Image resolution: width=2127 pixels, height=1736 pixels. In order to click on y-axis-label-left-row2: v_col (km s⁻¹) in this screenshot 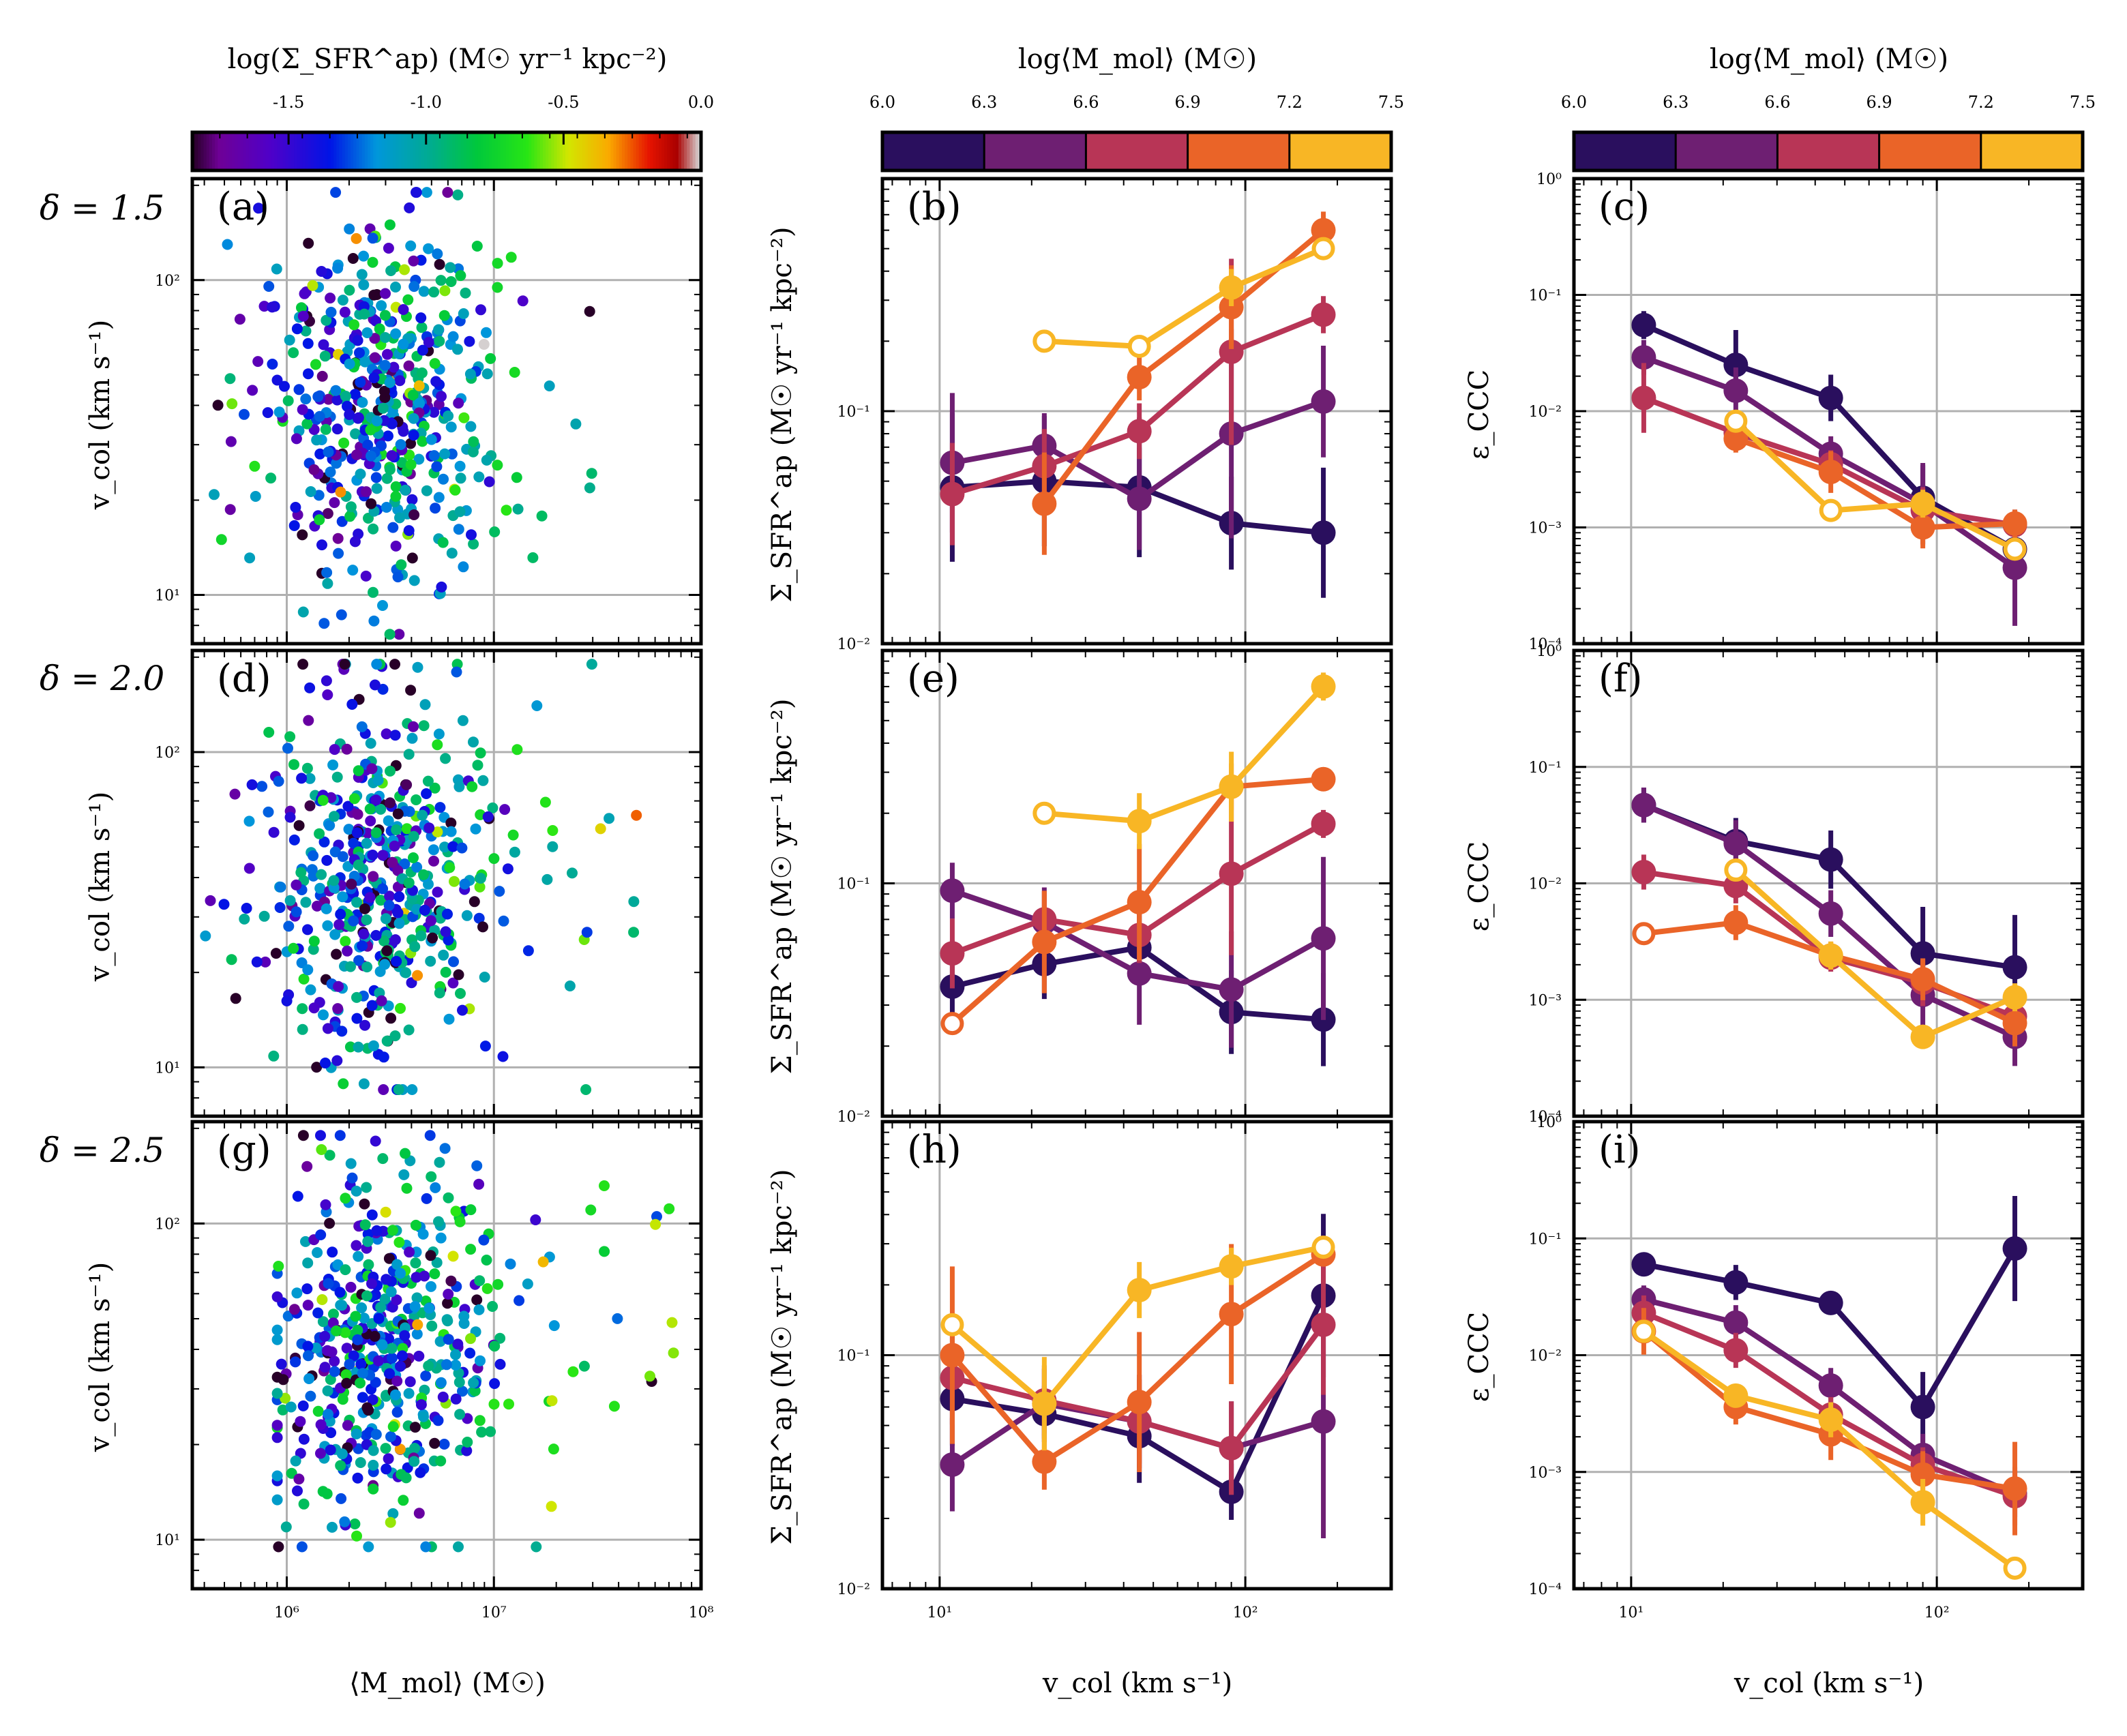, I will do `click(100, 887)`.